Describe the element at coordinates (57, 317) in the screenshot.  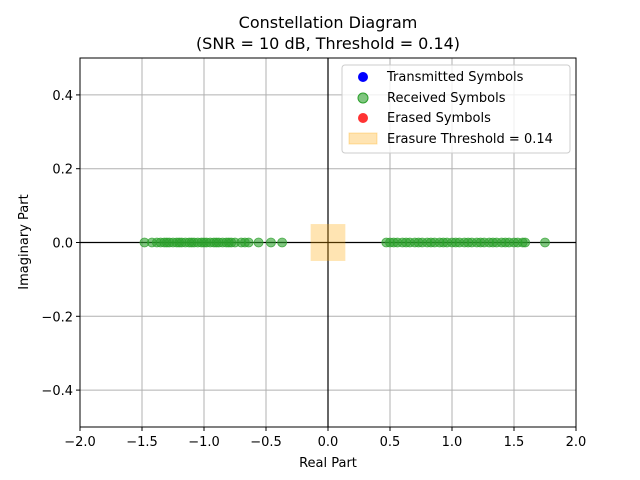
I see `y-tick-label: −0.2` at that location.